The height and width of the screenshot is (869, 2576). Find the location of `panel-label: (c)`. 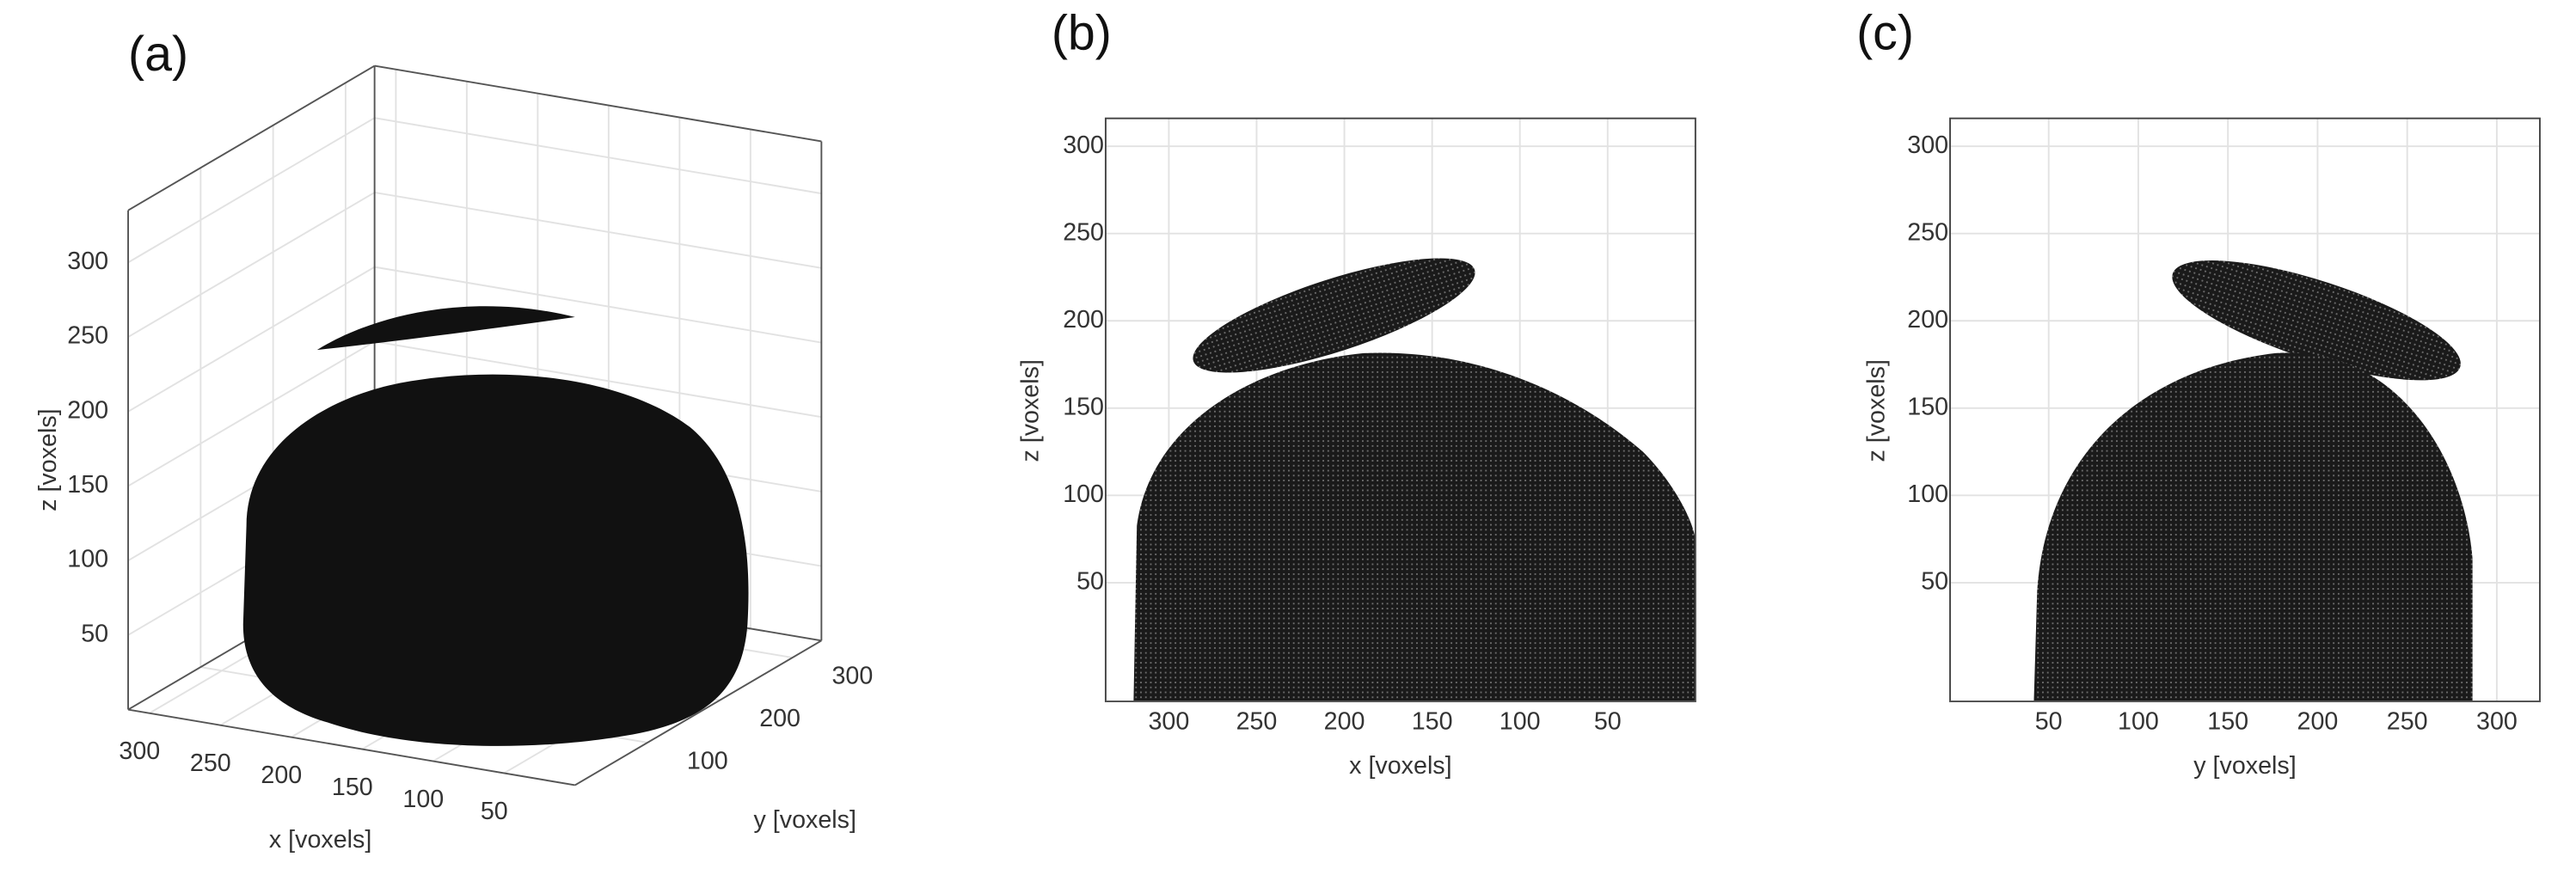

panel-label: (c) is located at coordinates (1885, 32).